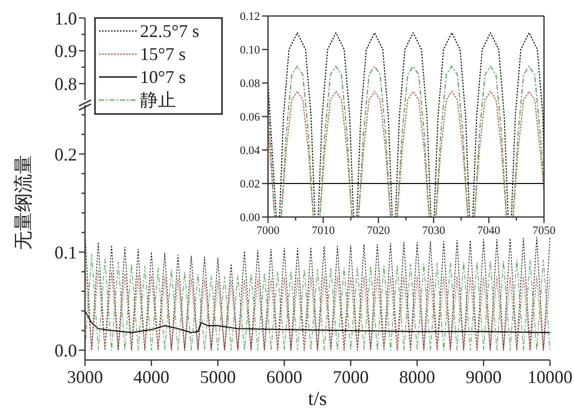 The width and height of the screenshot is (574, 413). Describe the element at coordinates (170, 31) in the screenshot. I see `legend-label: 22.5°7 s` at that location.